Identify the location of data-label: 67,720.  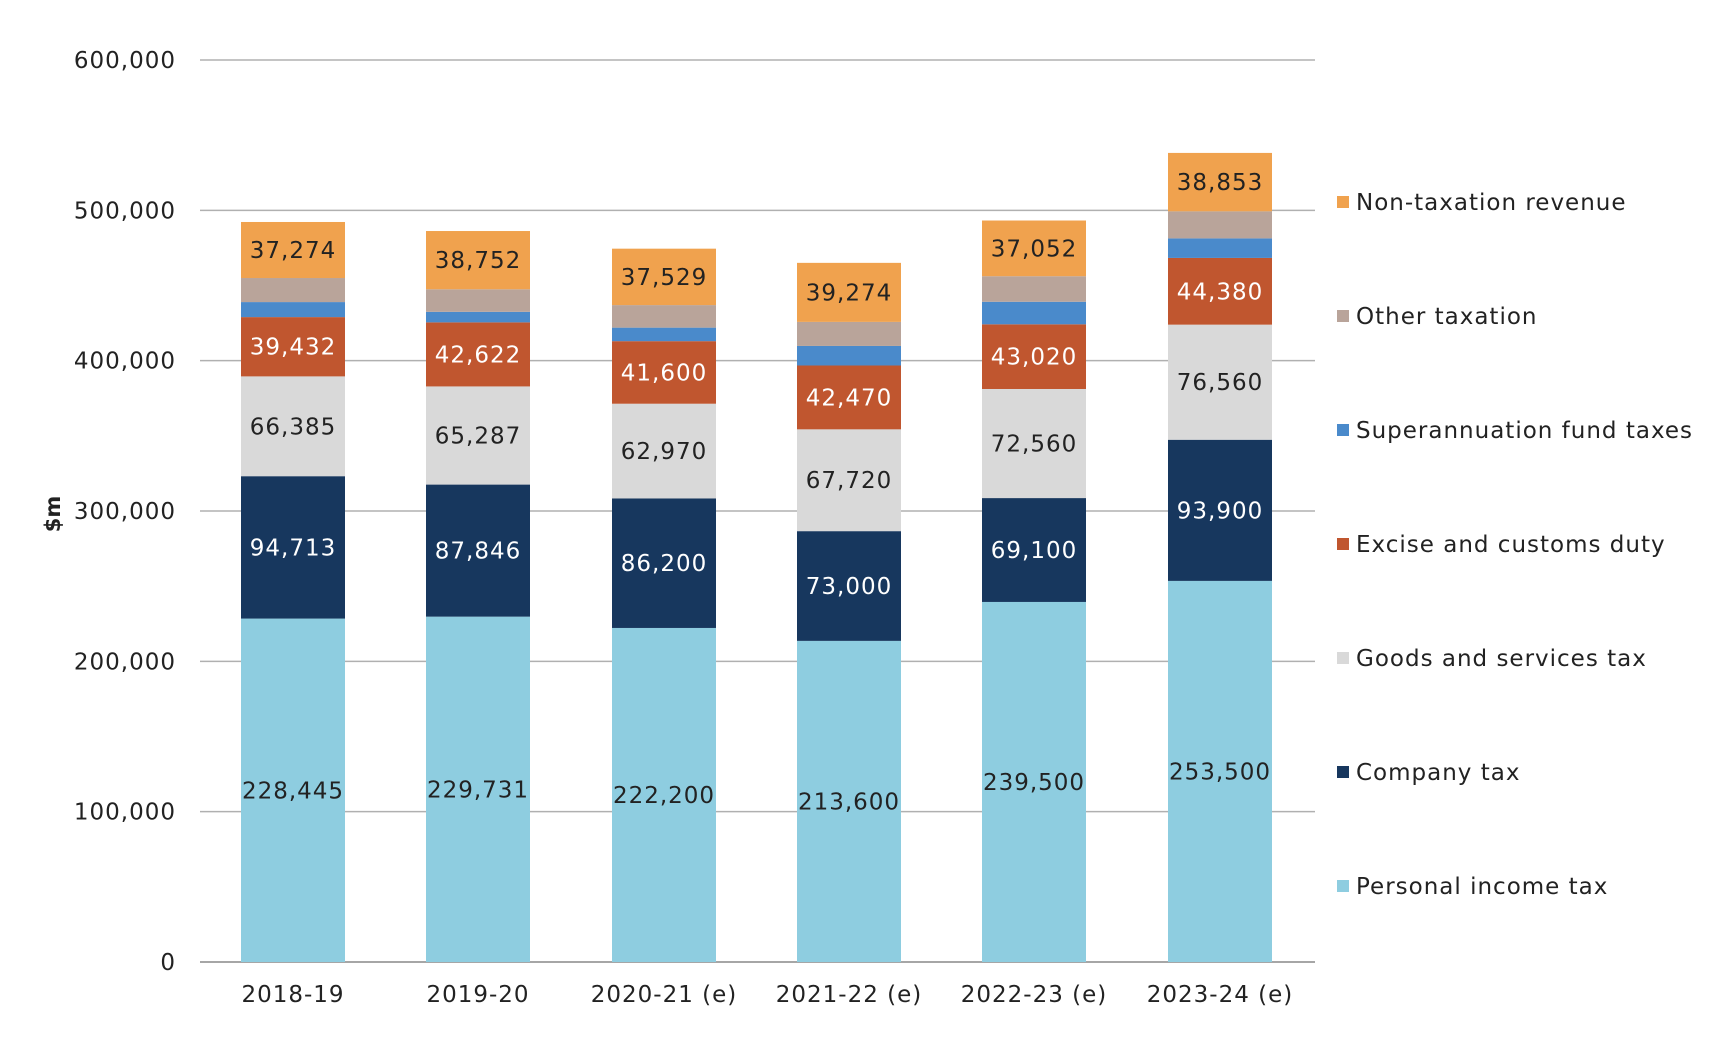
(849, 481).